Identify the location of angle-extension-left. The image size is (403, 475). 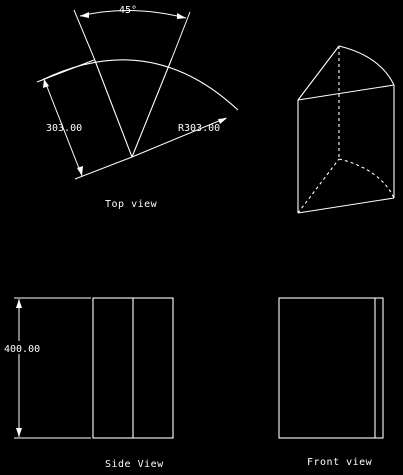
(84, 34).